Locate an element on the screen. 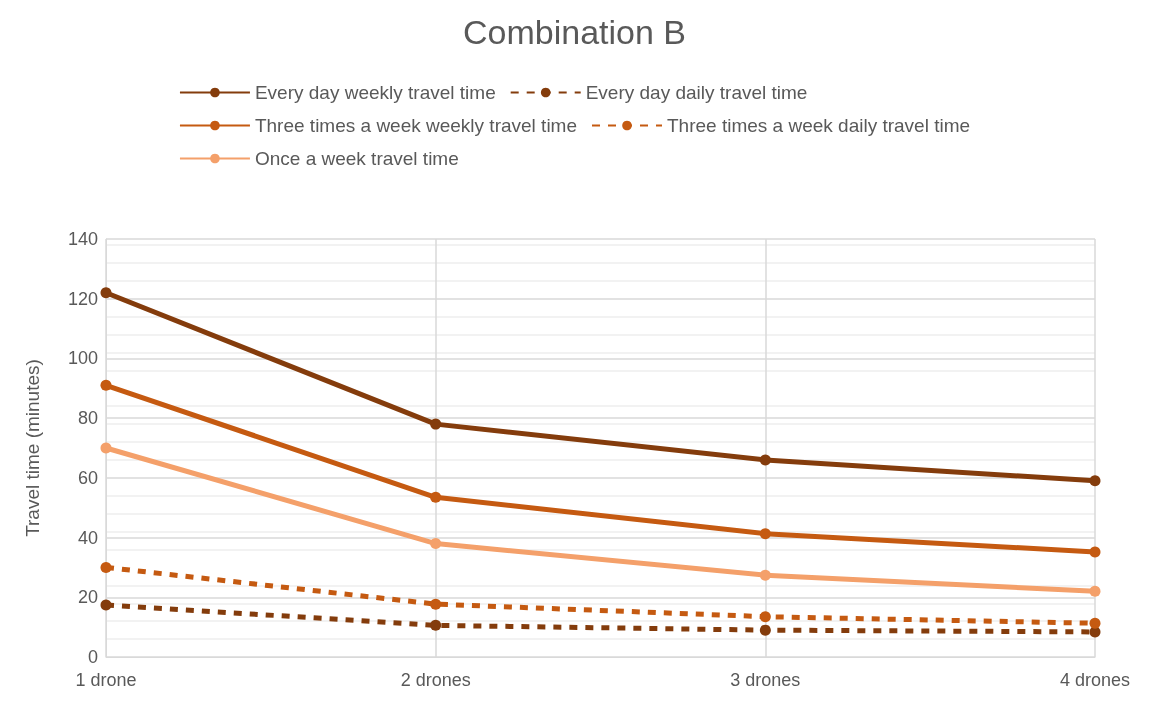 This screenshot has height=710, width=1149. x-tick-label: 4 drones is located at coordinates (1095, 680).